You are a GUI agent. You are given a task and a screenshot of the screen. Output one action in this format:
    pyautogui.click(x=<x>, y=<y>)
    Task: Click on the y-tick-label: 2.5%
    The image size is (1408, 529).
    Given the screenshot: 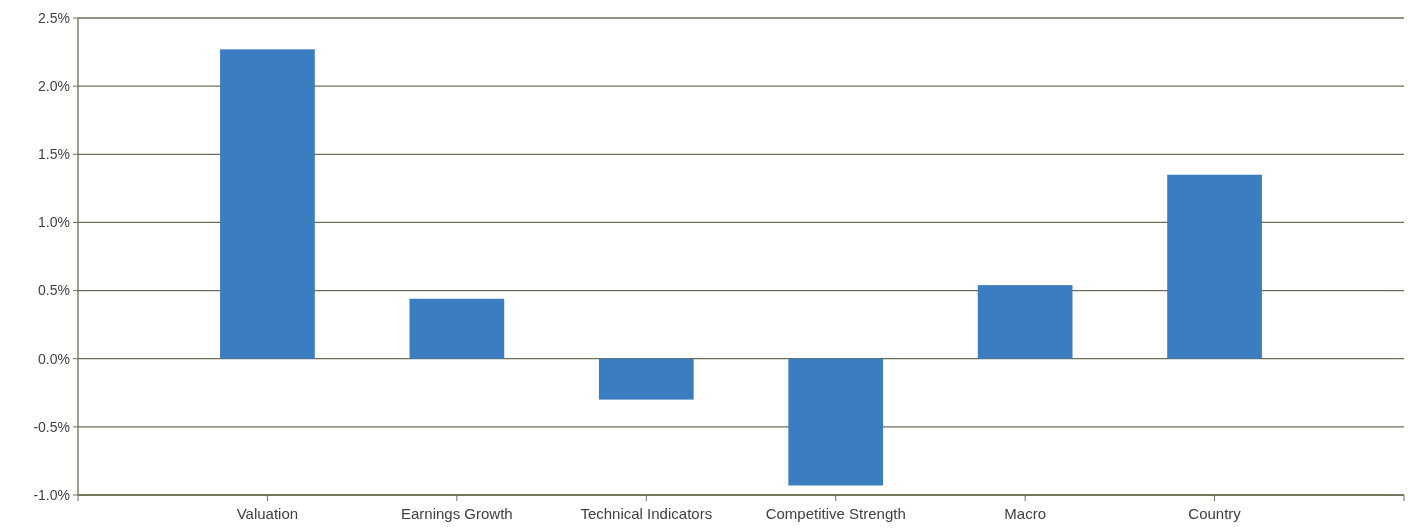 What is the action you would take?
    pyautogui.click(x=54, y=17)
    